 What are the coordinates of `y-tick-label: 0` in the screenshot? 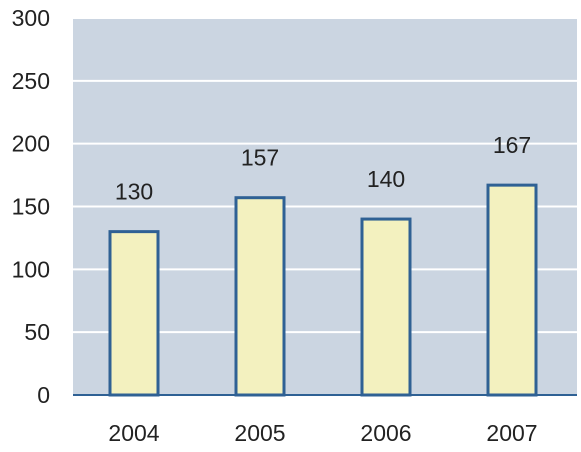 It's located at (43, 395).